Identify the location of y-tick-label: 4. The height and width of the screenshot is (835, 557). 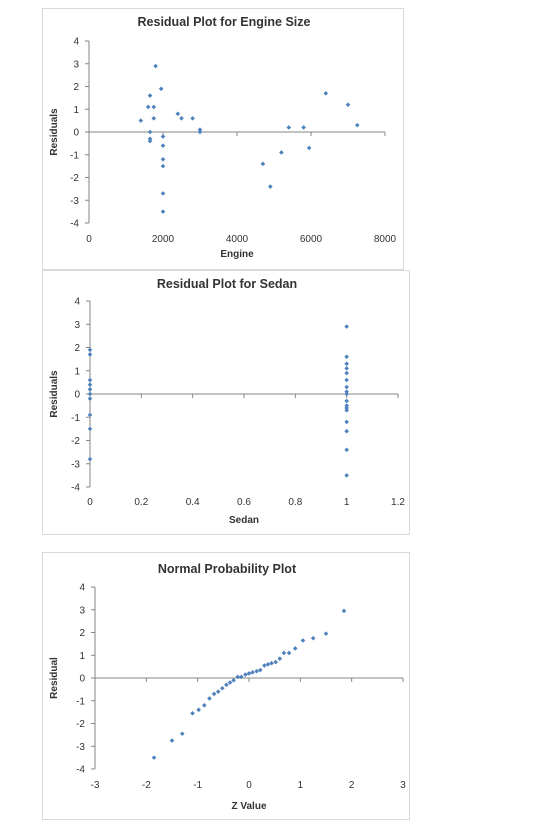
(76, 42).